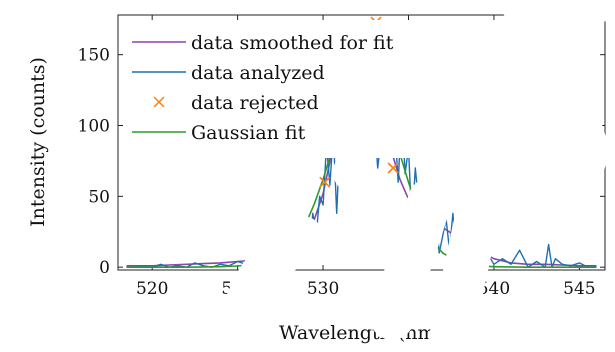  Describe the element at coordinates (94, 56) in the screenshot. I see `y-tick-label: 150` at that location.